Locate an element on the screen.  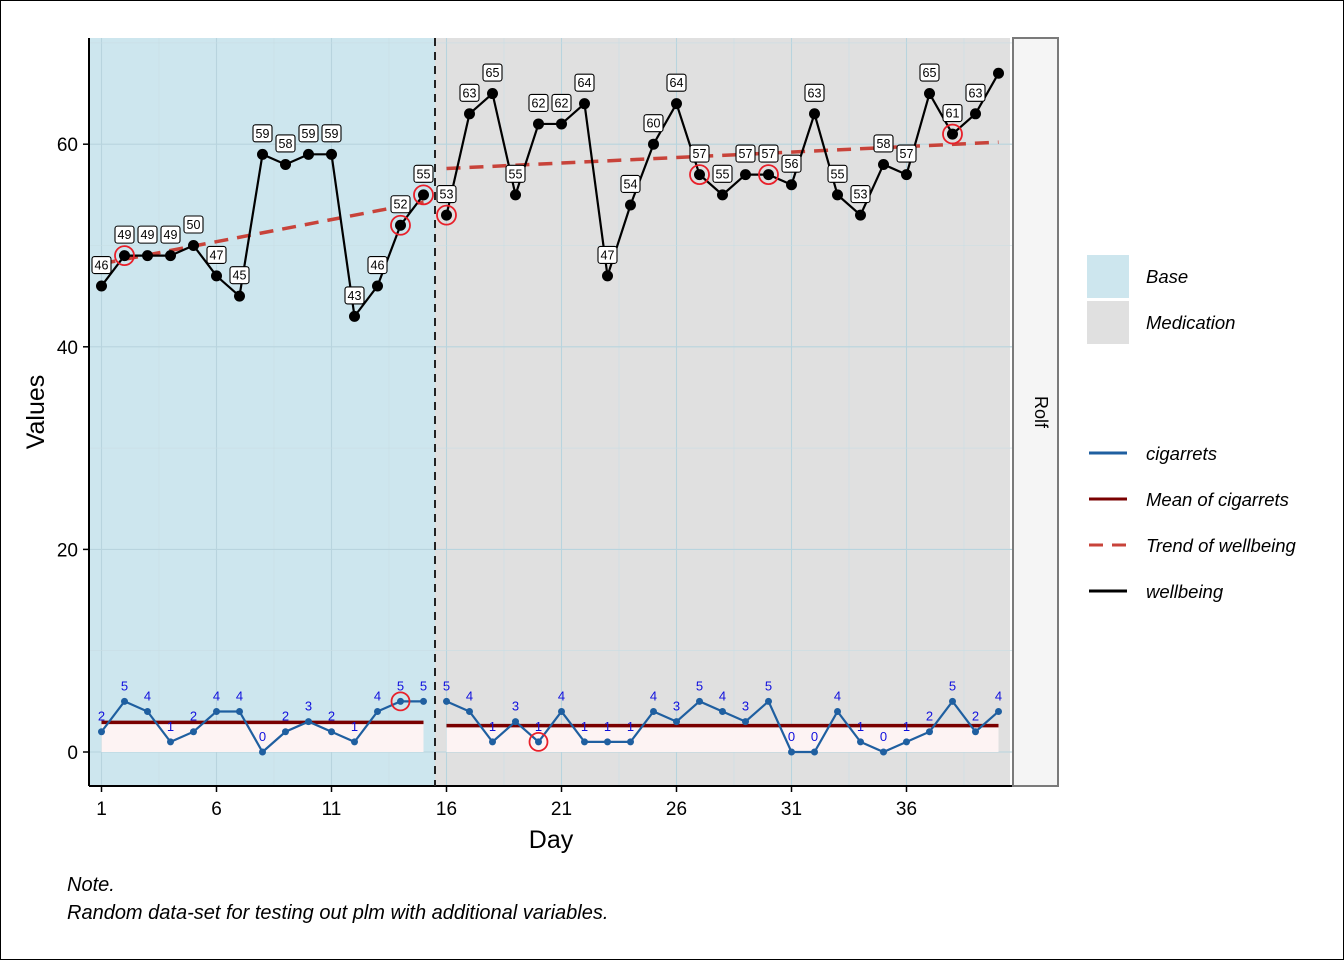
wellbeing-data-label: 58 is located at coordinates (884, 144).